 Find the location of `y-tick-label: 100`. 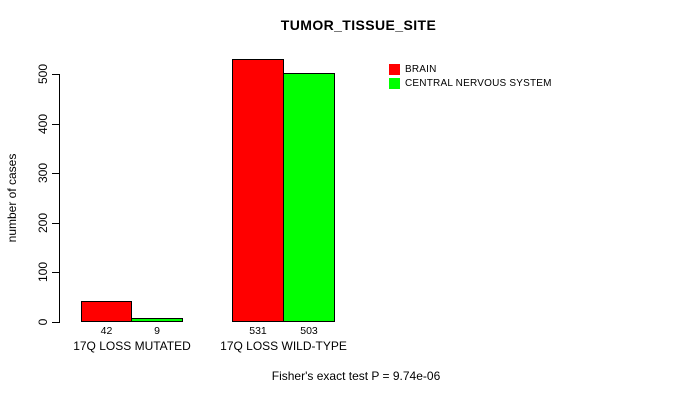

y-tick-label: 100 is located at coordinates (43, 272).